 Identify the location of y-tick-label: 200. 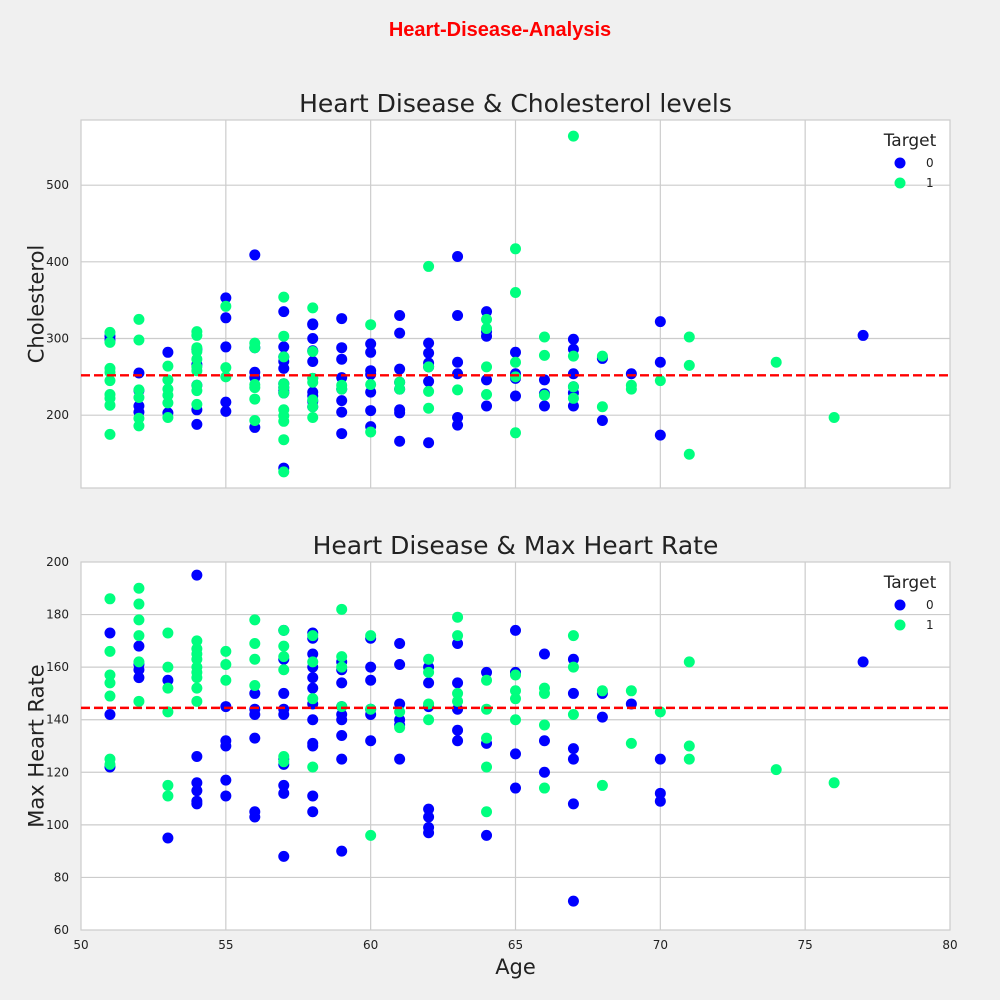
(57, 562).